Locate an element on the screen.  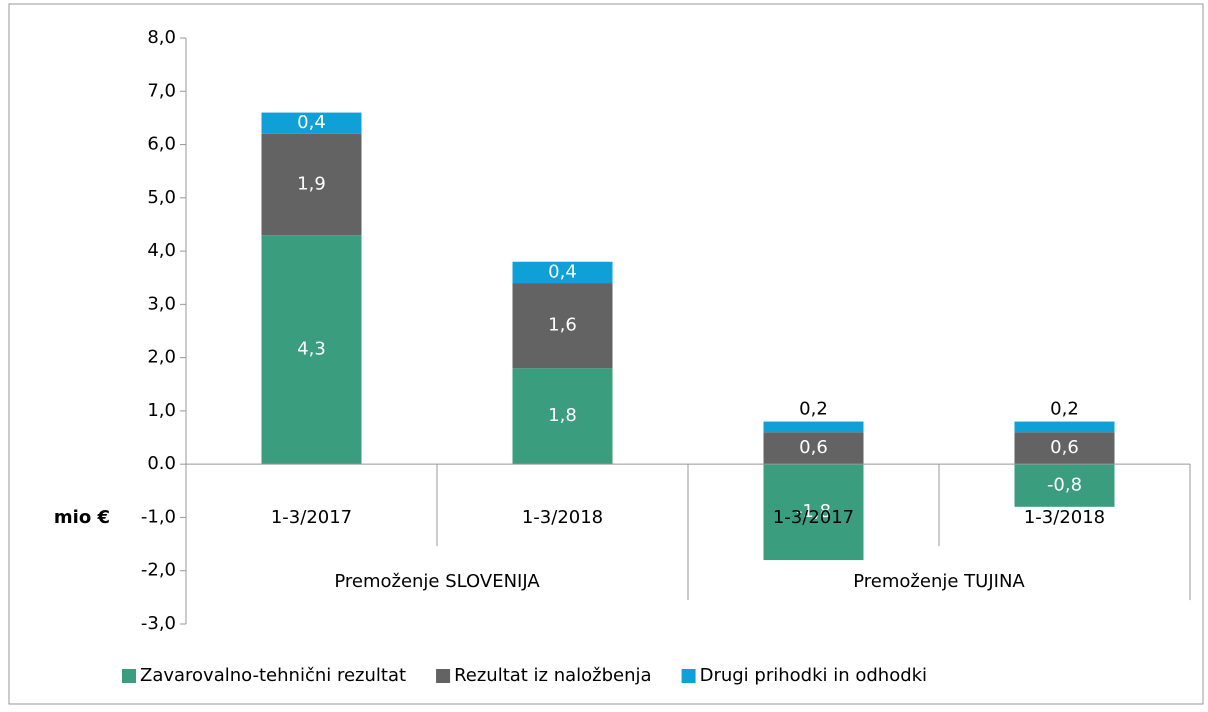
y-tick-label: 4,0 is located at coordinates (161, 250).